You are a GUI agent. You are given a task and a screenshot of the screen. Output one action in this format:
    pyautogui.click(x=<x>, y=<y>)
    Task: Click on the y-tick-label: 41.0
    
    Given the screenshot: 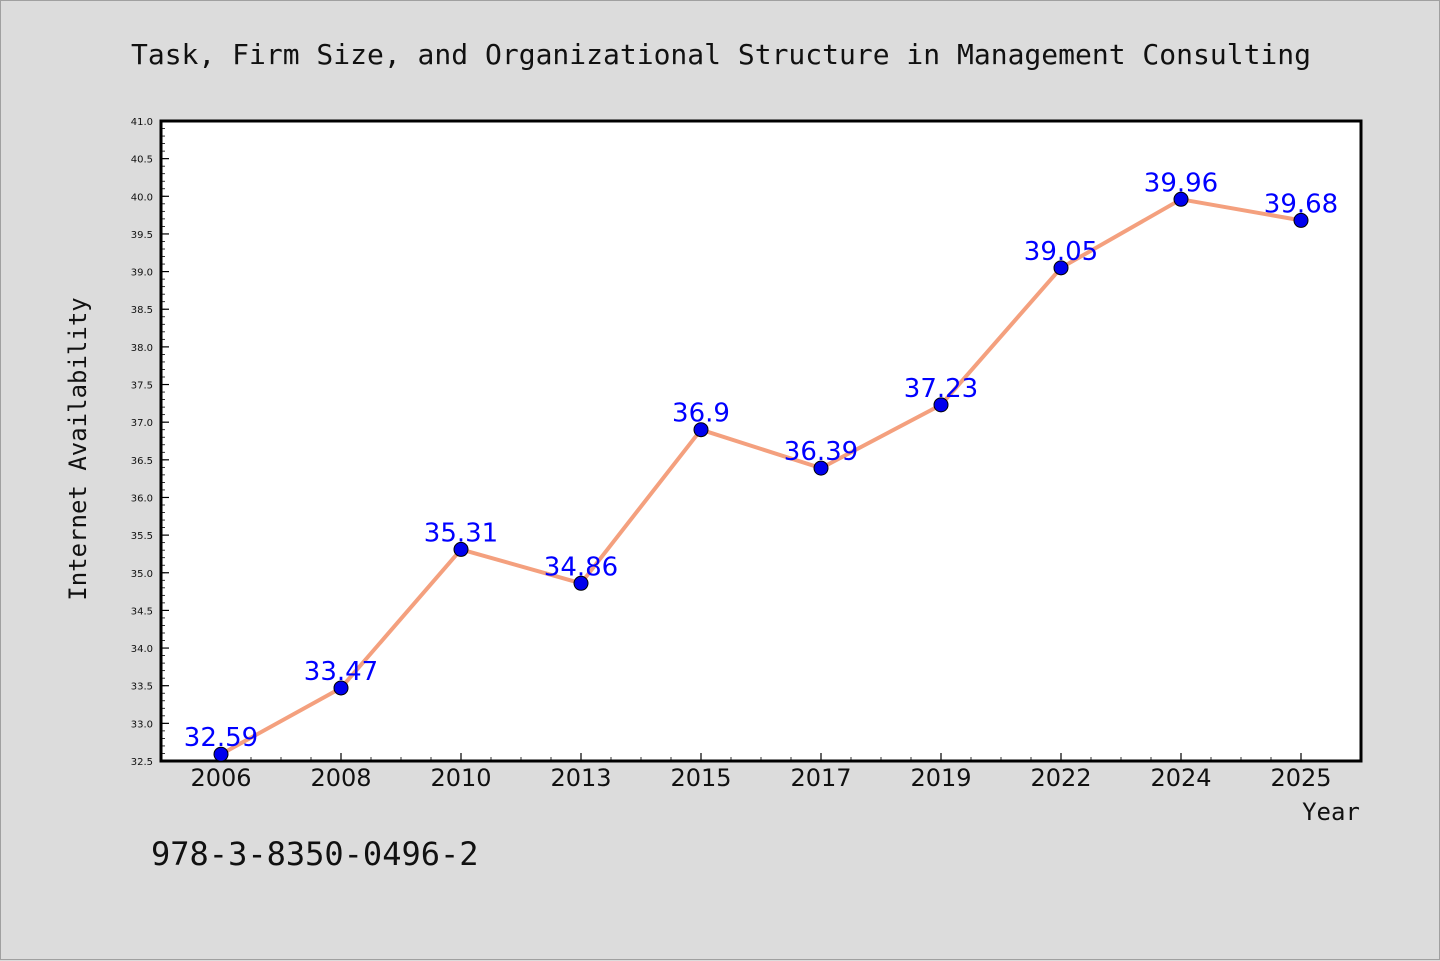 What is the action you would take?
    pyautogui.click(x=142, y=122)
    